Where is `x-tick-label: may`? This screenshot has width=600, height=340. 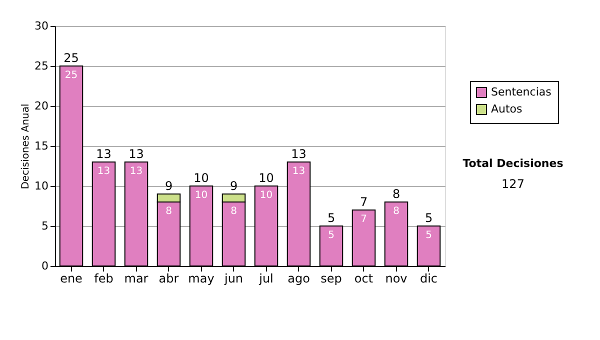 x-tick-label: may is located at coordinates (201, 279).